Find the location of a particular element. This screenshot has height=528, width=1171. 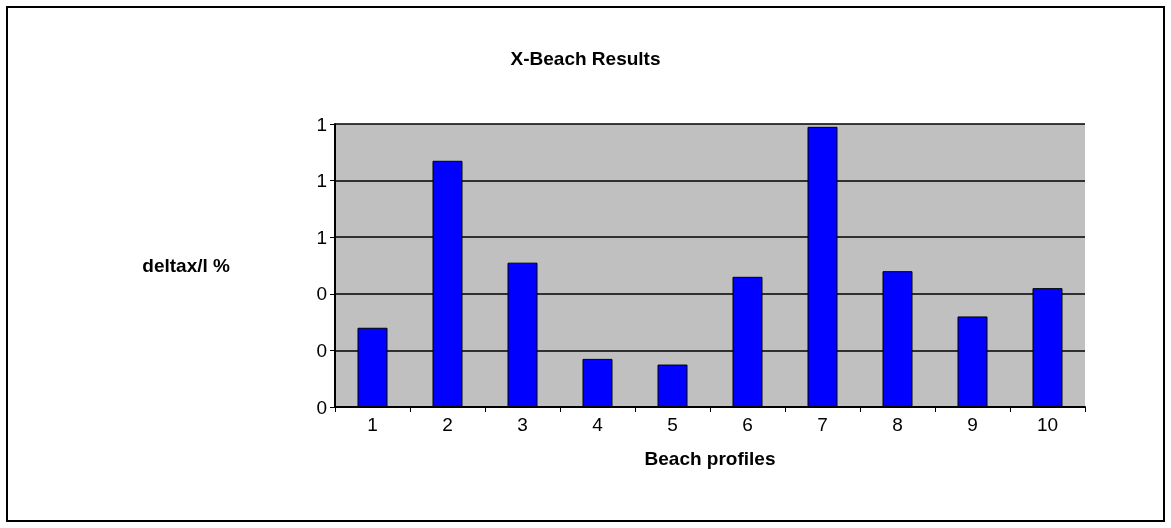

x-tick-label: 3 is located at coordinates (522, 424).